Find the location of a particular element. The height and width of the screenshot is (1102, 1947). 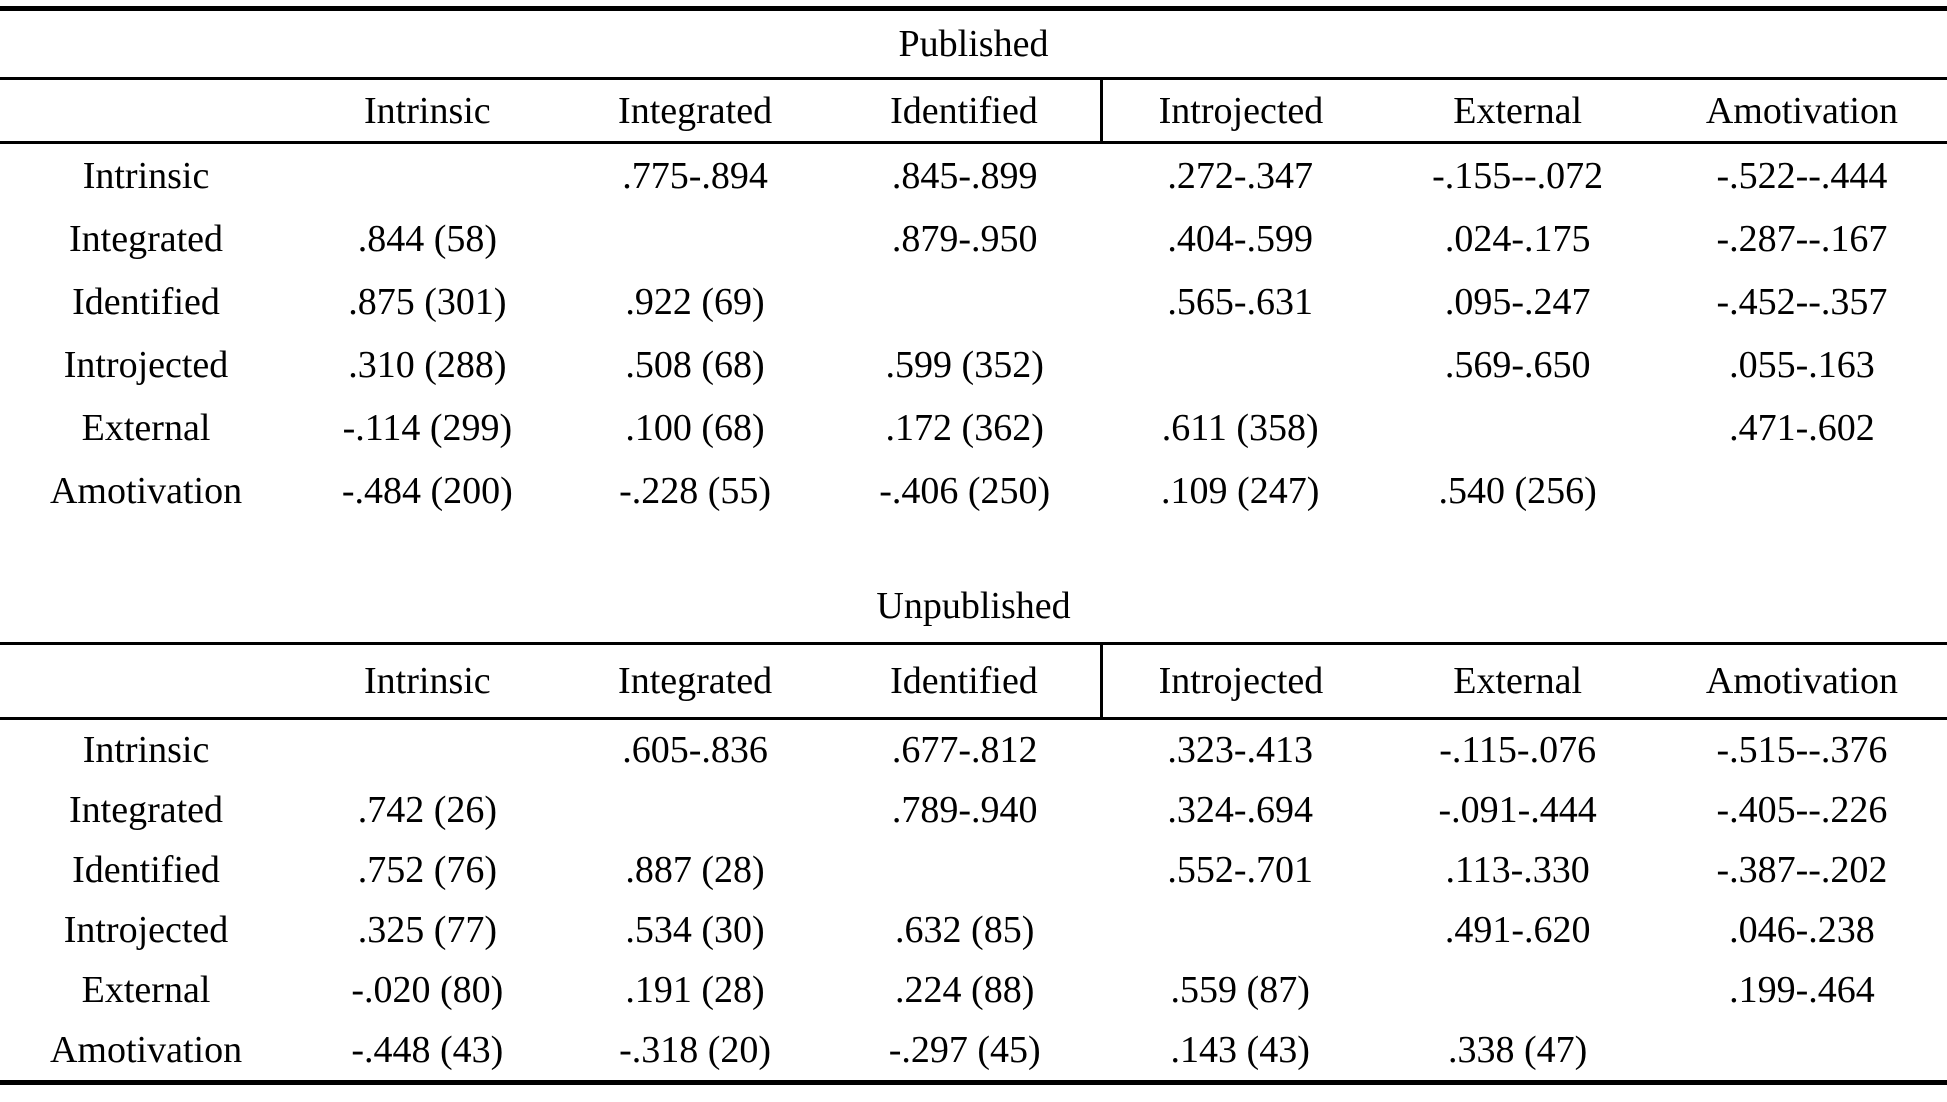

correlation-cell: .338 (47) is located at coordinates (1517, 1052).